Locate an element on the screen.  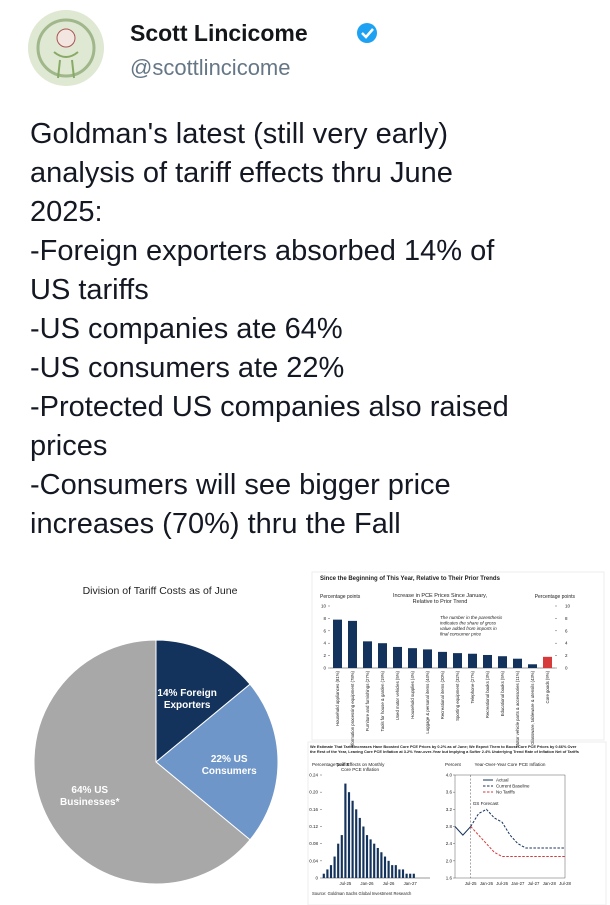
tweet-text-line: increases (70%) thru the Fall is located at coordinates (215, 524).